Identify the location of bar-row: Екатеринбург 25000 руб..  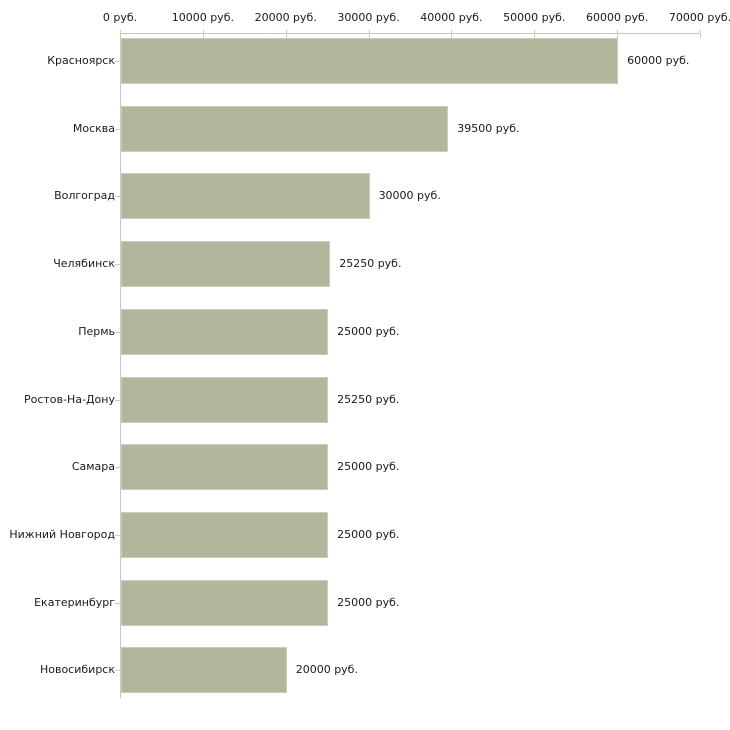
(365, 609).